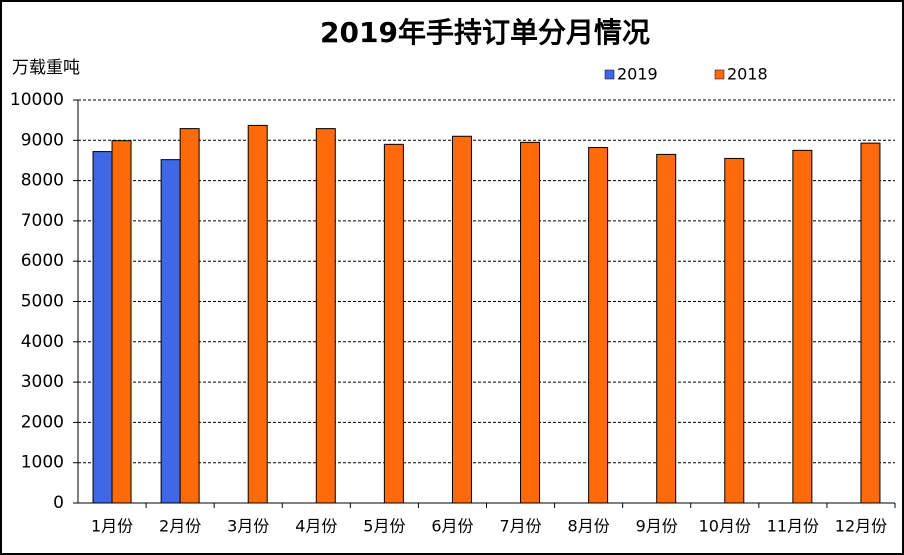  Describe the element at coordinates (747, 74) in the screenshot. I see `legend-label: 2018` at that location.